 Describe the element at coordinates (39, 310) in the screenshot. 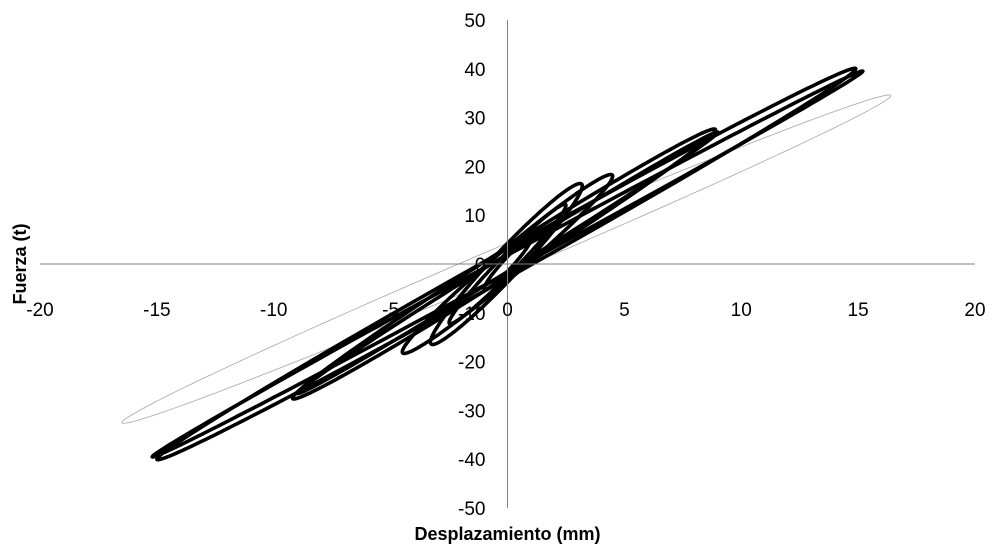

I see `x-tick-label: -20` at that location.